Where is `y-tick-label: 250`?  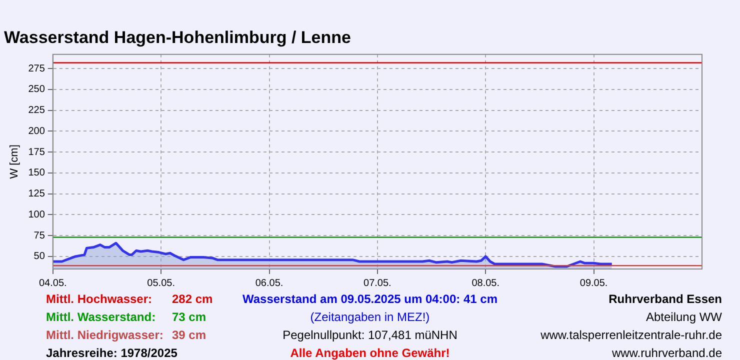 y-tick-label: 250 is located at coordinates (37, 90).